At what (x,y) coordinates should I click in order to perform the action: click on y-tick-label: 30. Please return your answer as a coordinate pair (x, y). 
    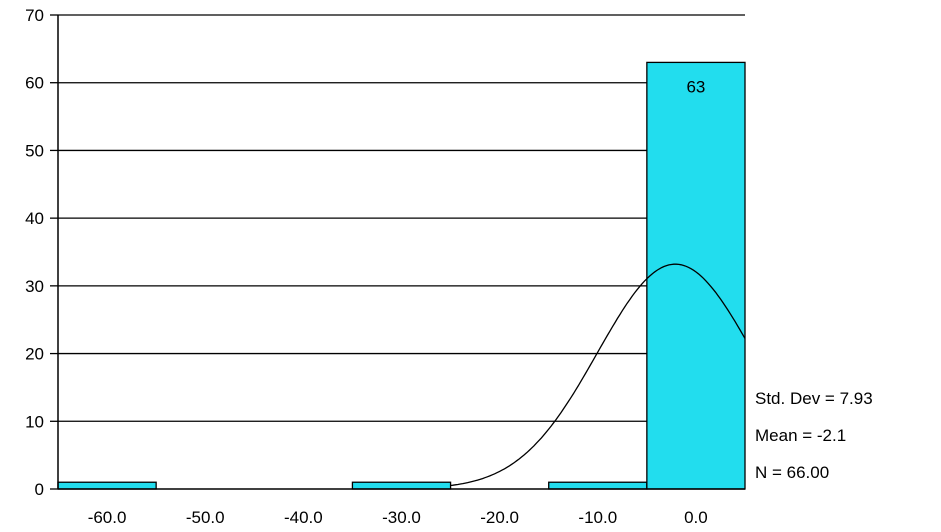
    Looking at the image, I should click on (34, 286).